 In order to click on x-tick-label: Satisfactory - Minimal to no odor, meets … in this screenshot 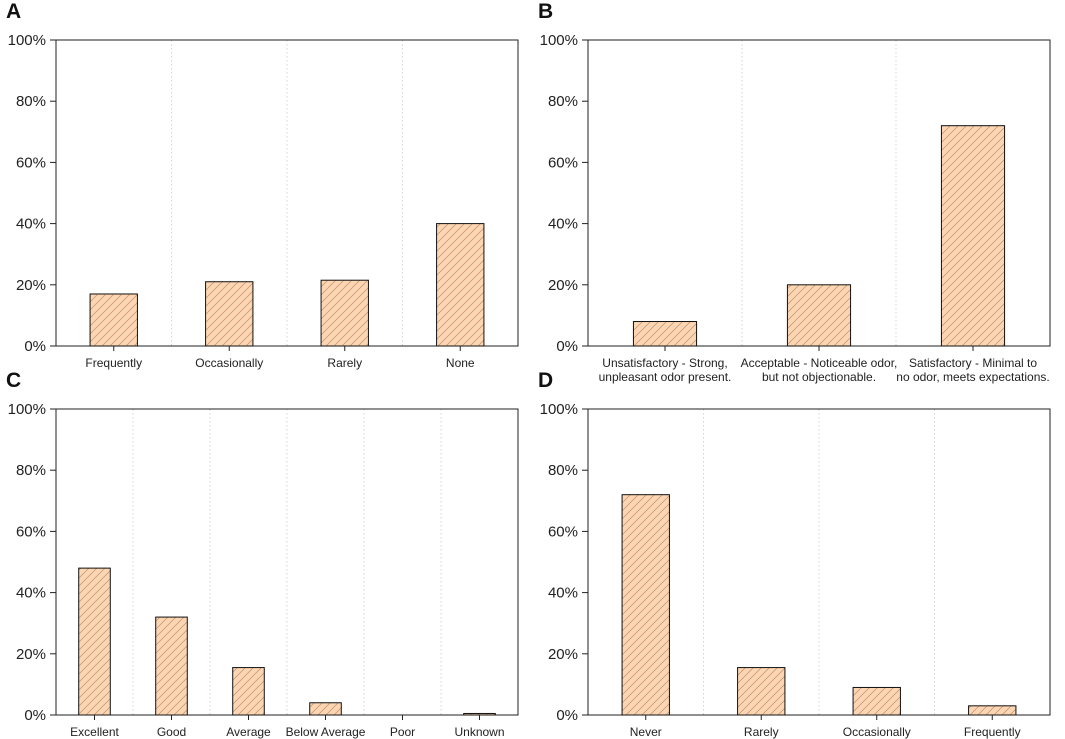, I will do `click(972, 370)`.